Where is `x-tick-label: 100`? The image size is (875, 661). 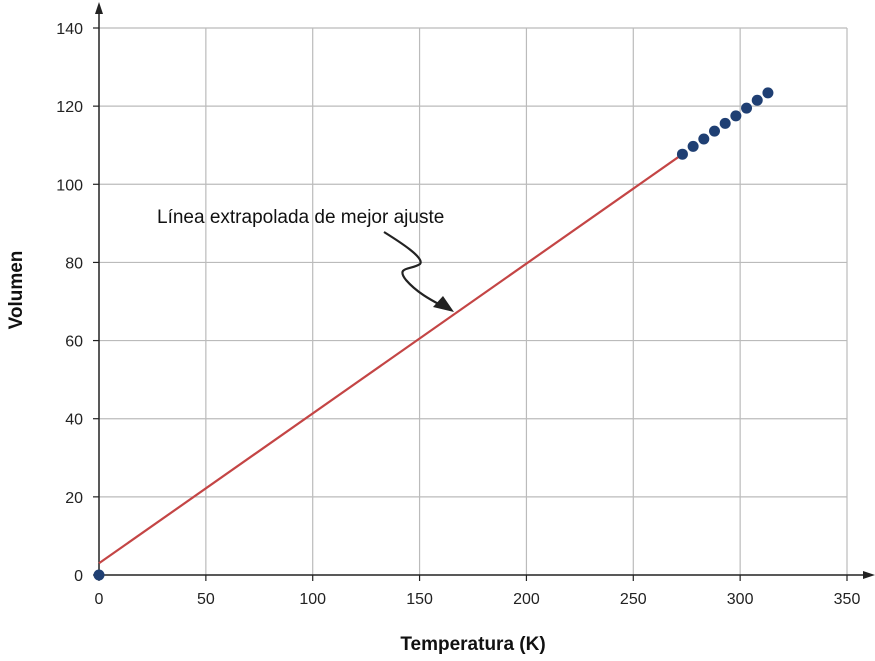 x-tick-label: 100 is located at coordinates (312, 599).